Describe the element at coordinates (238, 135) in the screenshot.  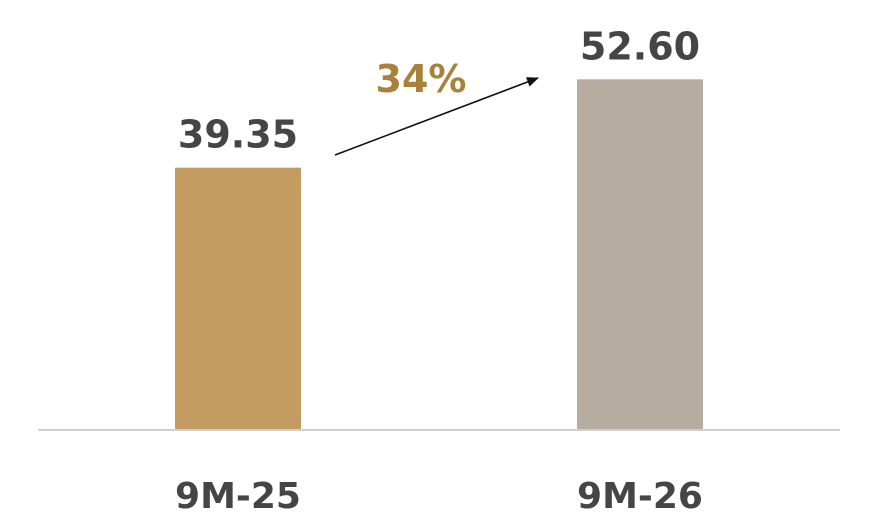
I see `data-label-9M-25: 39.35` at that location.